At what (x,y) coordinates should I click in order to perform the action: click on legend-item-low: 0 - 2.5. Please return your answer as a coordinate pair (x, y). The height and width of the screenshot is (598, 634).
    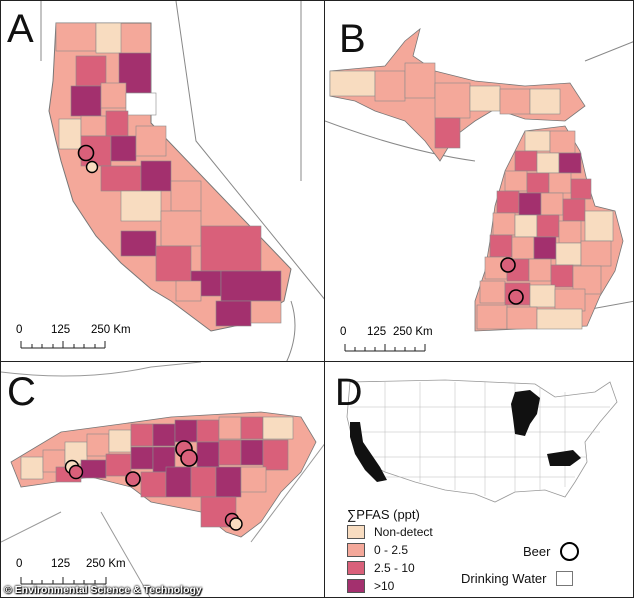
    Looking at the image, I should click on (377, 550).